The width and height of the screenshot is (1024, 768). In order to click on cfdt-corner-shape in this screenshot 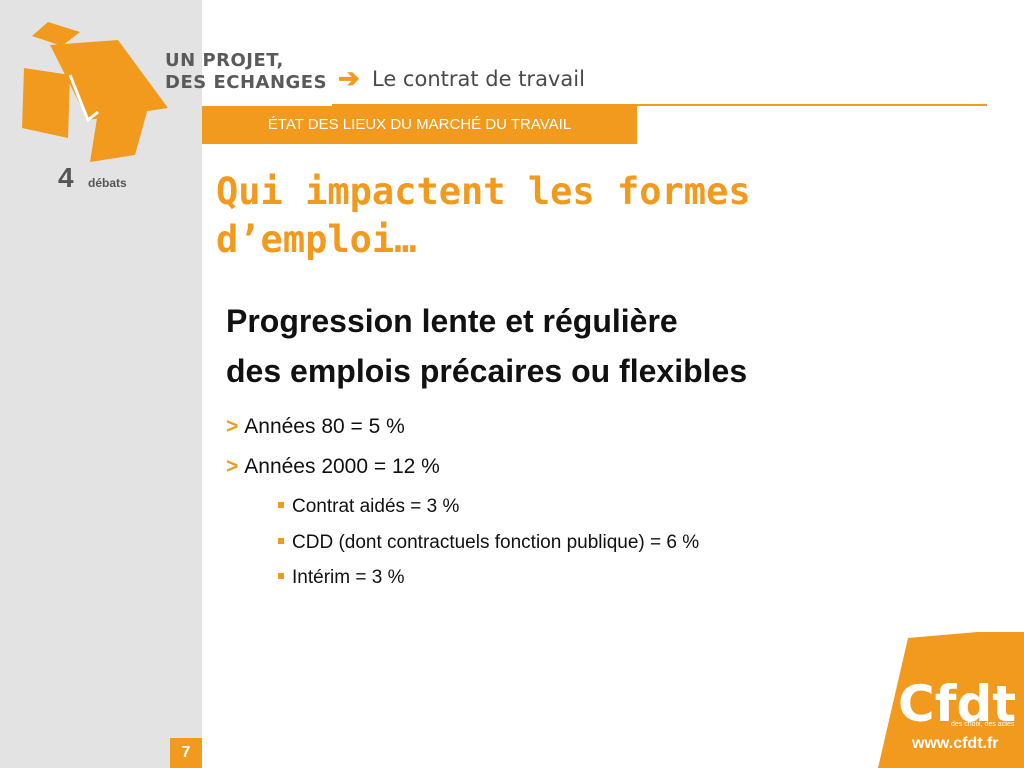, I will do `click(951, 700)`.